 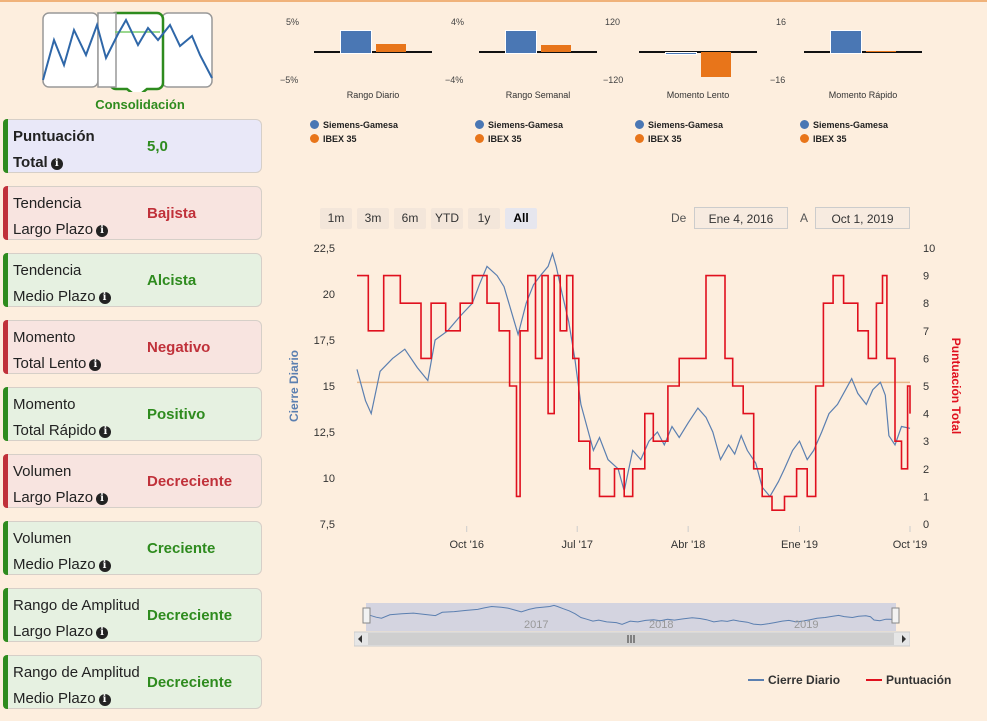 I want to click on card-value: Decreciente, so click(x=190, y=481).